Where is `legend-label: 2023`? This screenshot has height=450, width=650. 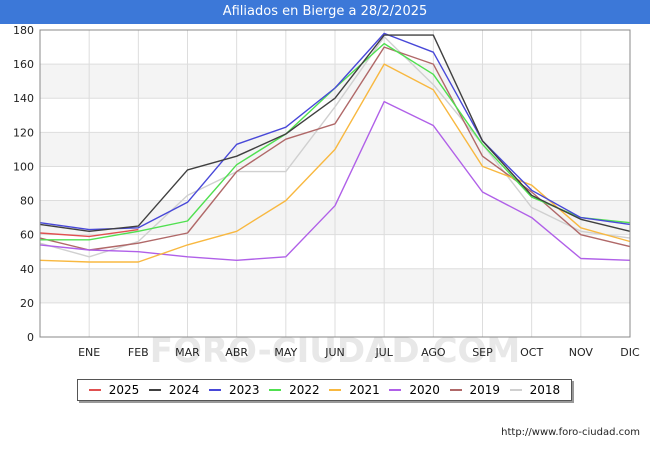 legend-label: 2023 is located at coordinates (244, 390).